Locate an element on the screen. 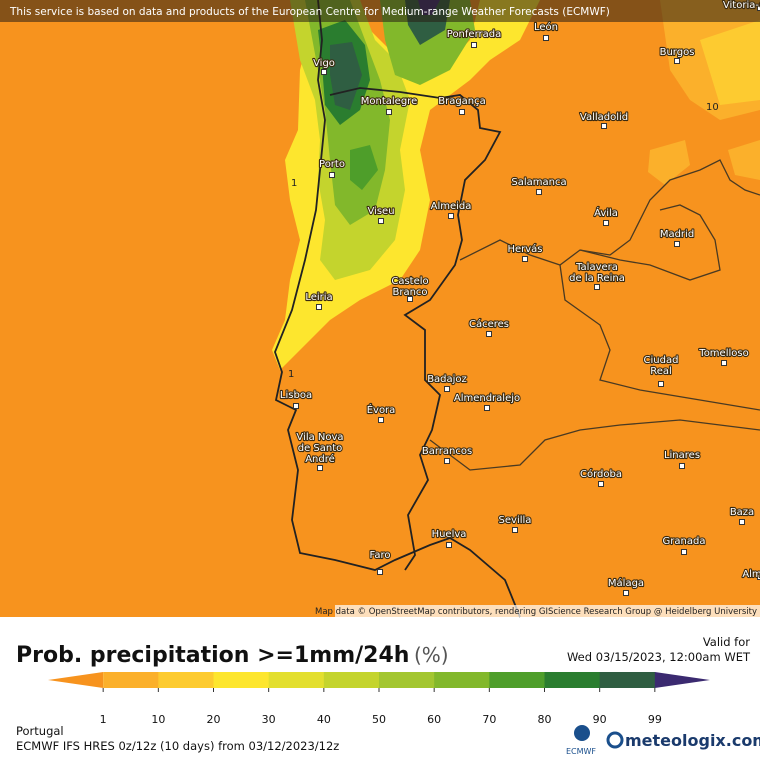 This screenshot has height=760, width=760. legend-label: 70 is located at coordinates (489, 719).